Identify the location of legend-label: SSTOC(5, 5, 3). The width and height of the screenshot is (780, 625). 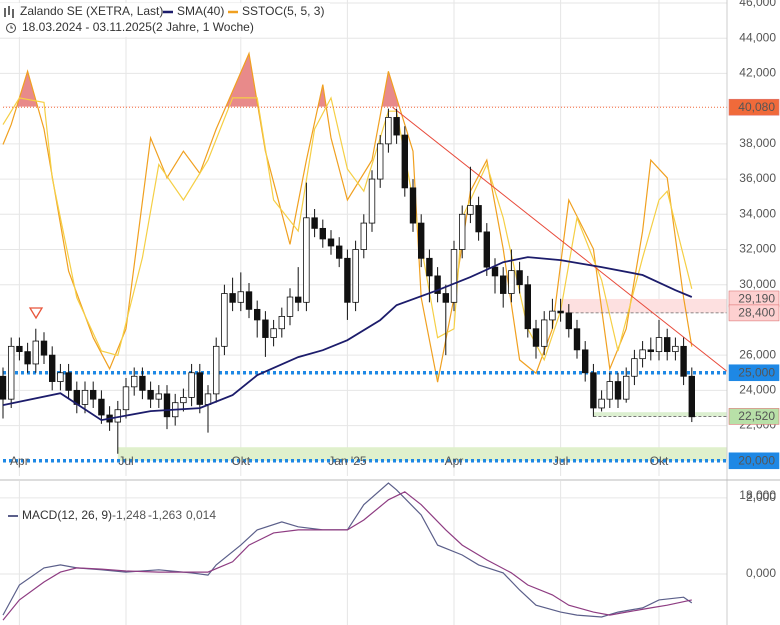
(283, 11).